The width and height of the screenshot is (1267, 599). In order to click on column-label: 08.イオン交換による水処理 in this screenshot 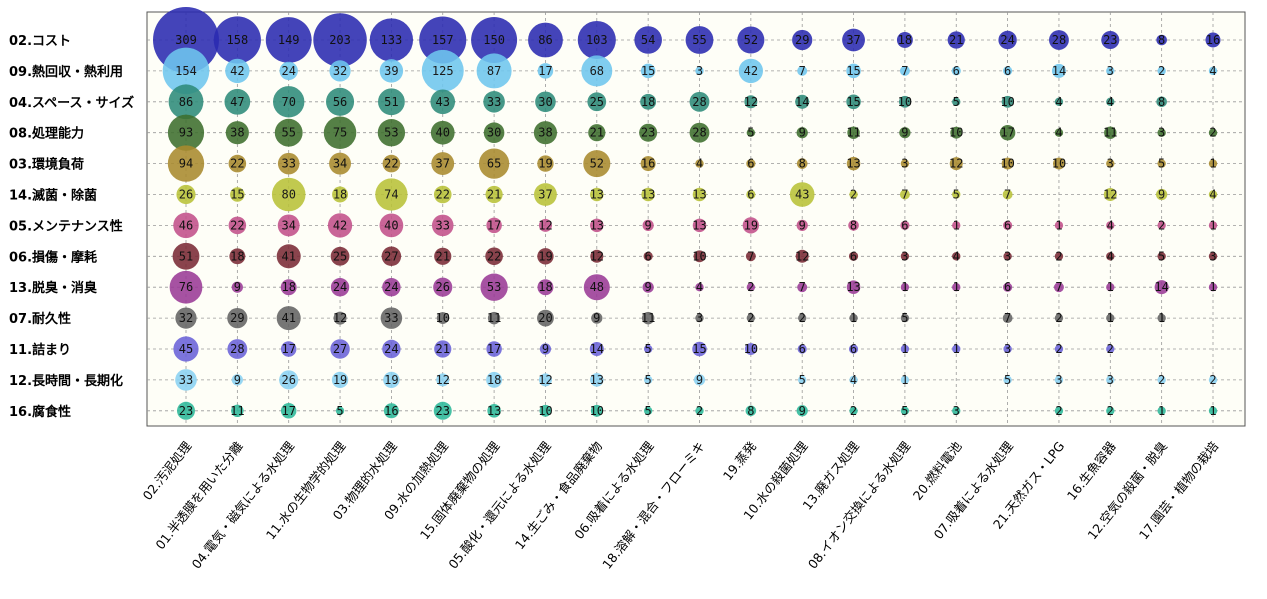, I will do `click(859, 504)`.